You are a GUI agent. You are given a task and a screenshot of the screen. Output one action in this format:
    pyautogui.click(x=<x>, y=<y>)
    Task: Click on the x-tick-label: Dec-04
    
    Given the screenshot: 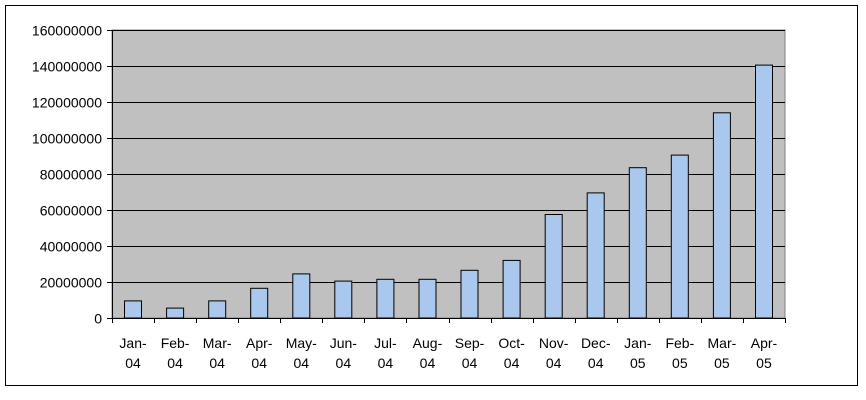 What is the action you would take?
    pyautogui.click(x=596, y=353)
    